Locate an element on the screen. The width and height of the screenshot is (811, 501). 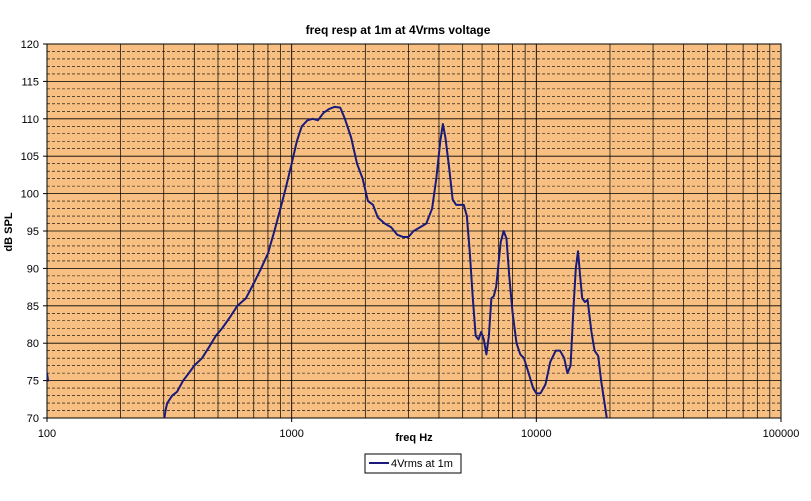
y-tick-label: 105 is located at coordinates (30, 157).